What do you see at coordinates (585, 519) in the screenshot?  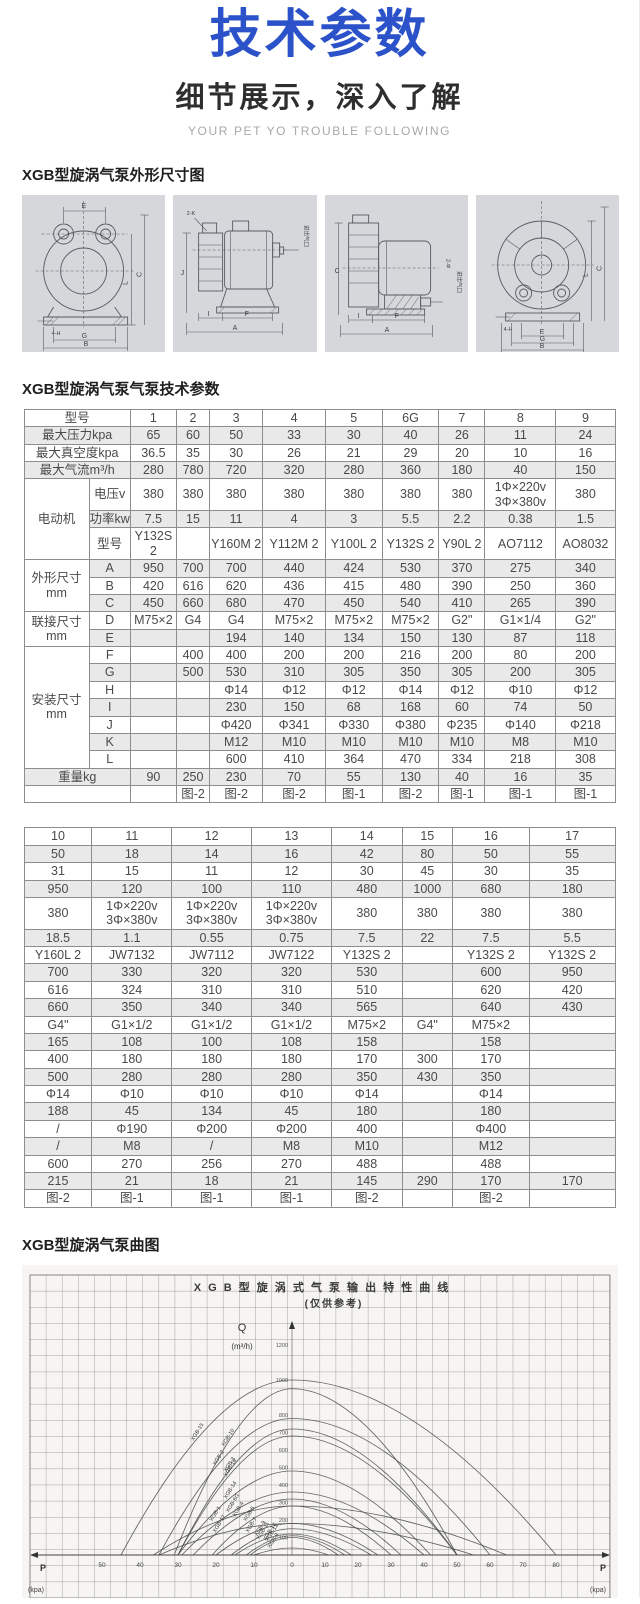 I see `table-cell: 1.5` at bounding box center [585, 519].